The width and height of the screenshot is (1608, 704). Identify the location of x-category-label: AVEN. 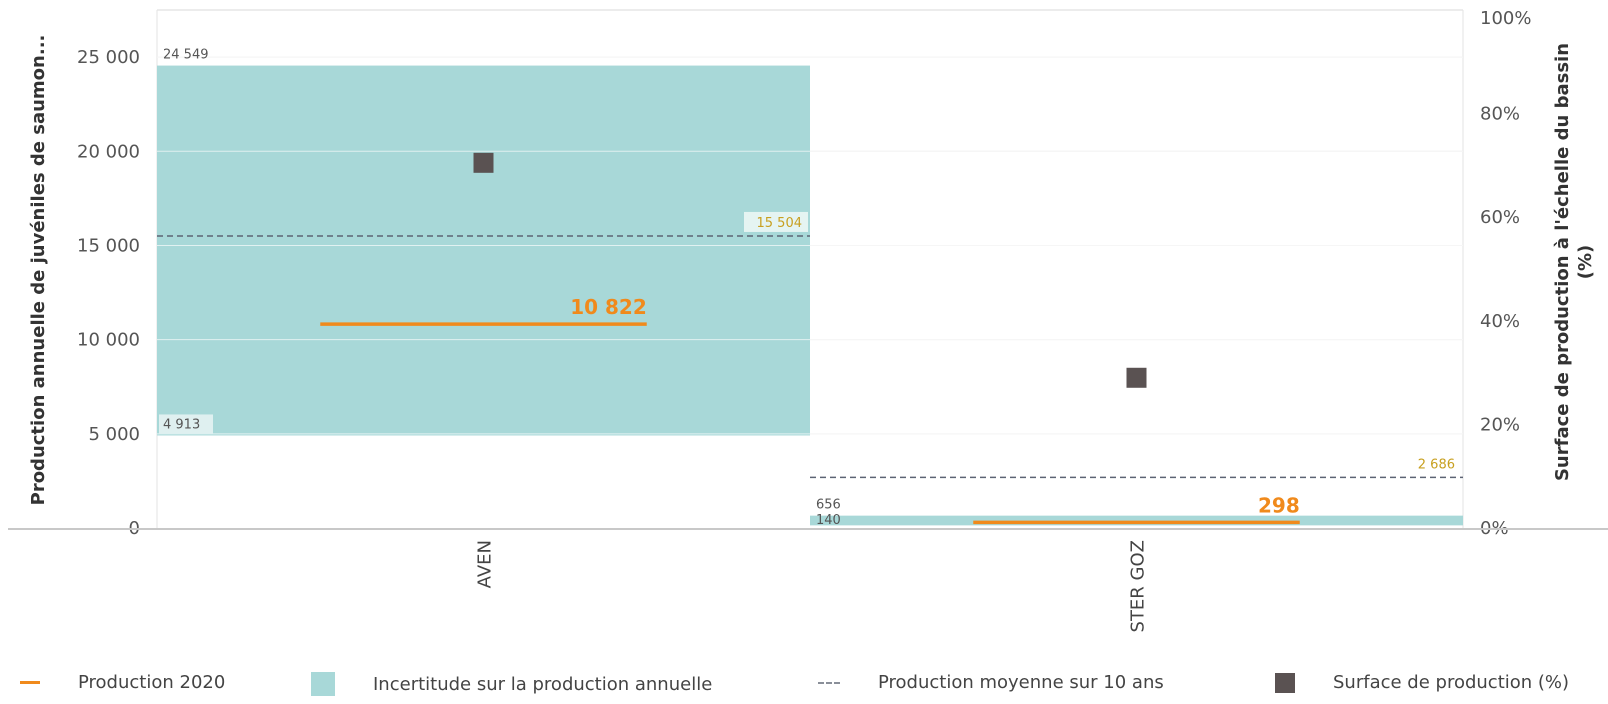
(485, 564).